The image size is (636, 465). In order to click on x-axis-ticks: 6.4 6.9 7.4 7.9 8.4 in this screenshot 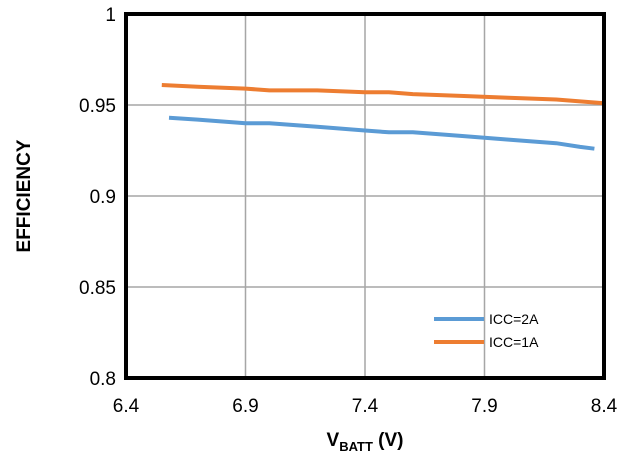, I will do `click(365, 406)`.